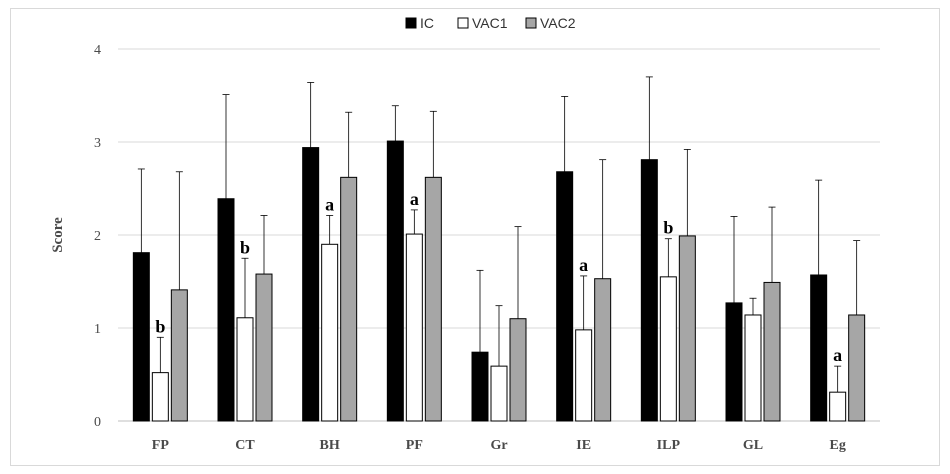 The width and height of the screenshot is (950, 474). I want to click on bar-vac1-fp, so click(160, 397).